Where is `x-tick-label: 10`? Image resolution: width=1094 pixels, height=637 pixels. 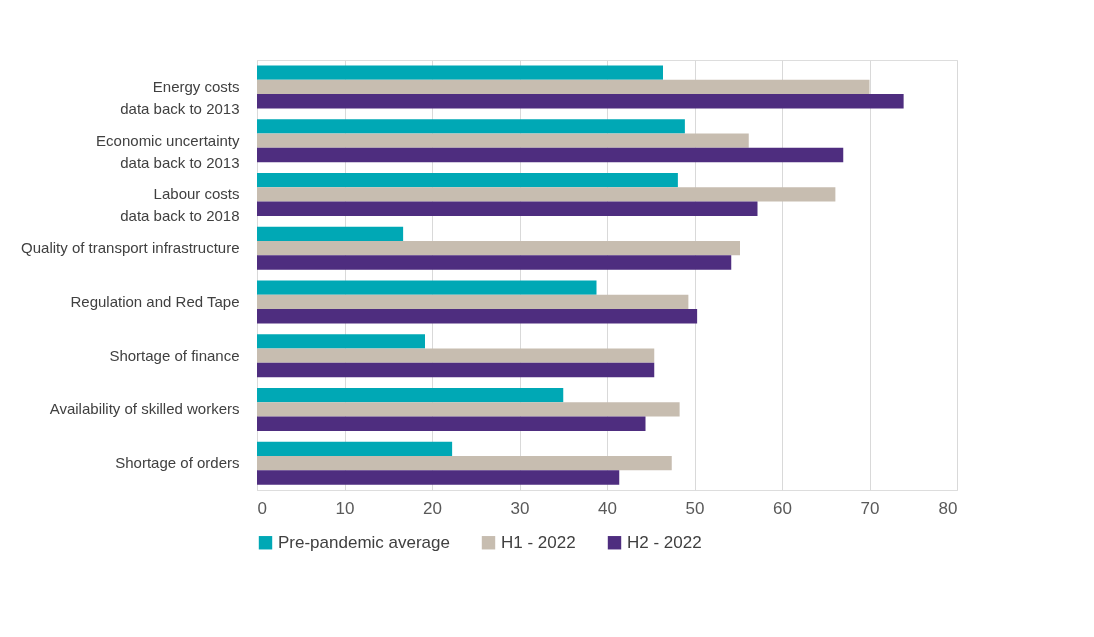
x-tick-label: 10 is located at coordinates (345, 508).